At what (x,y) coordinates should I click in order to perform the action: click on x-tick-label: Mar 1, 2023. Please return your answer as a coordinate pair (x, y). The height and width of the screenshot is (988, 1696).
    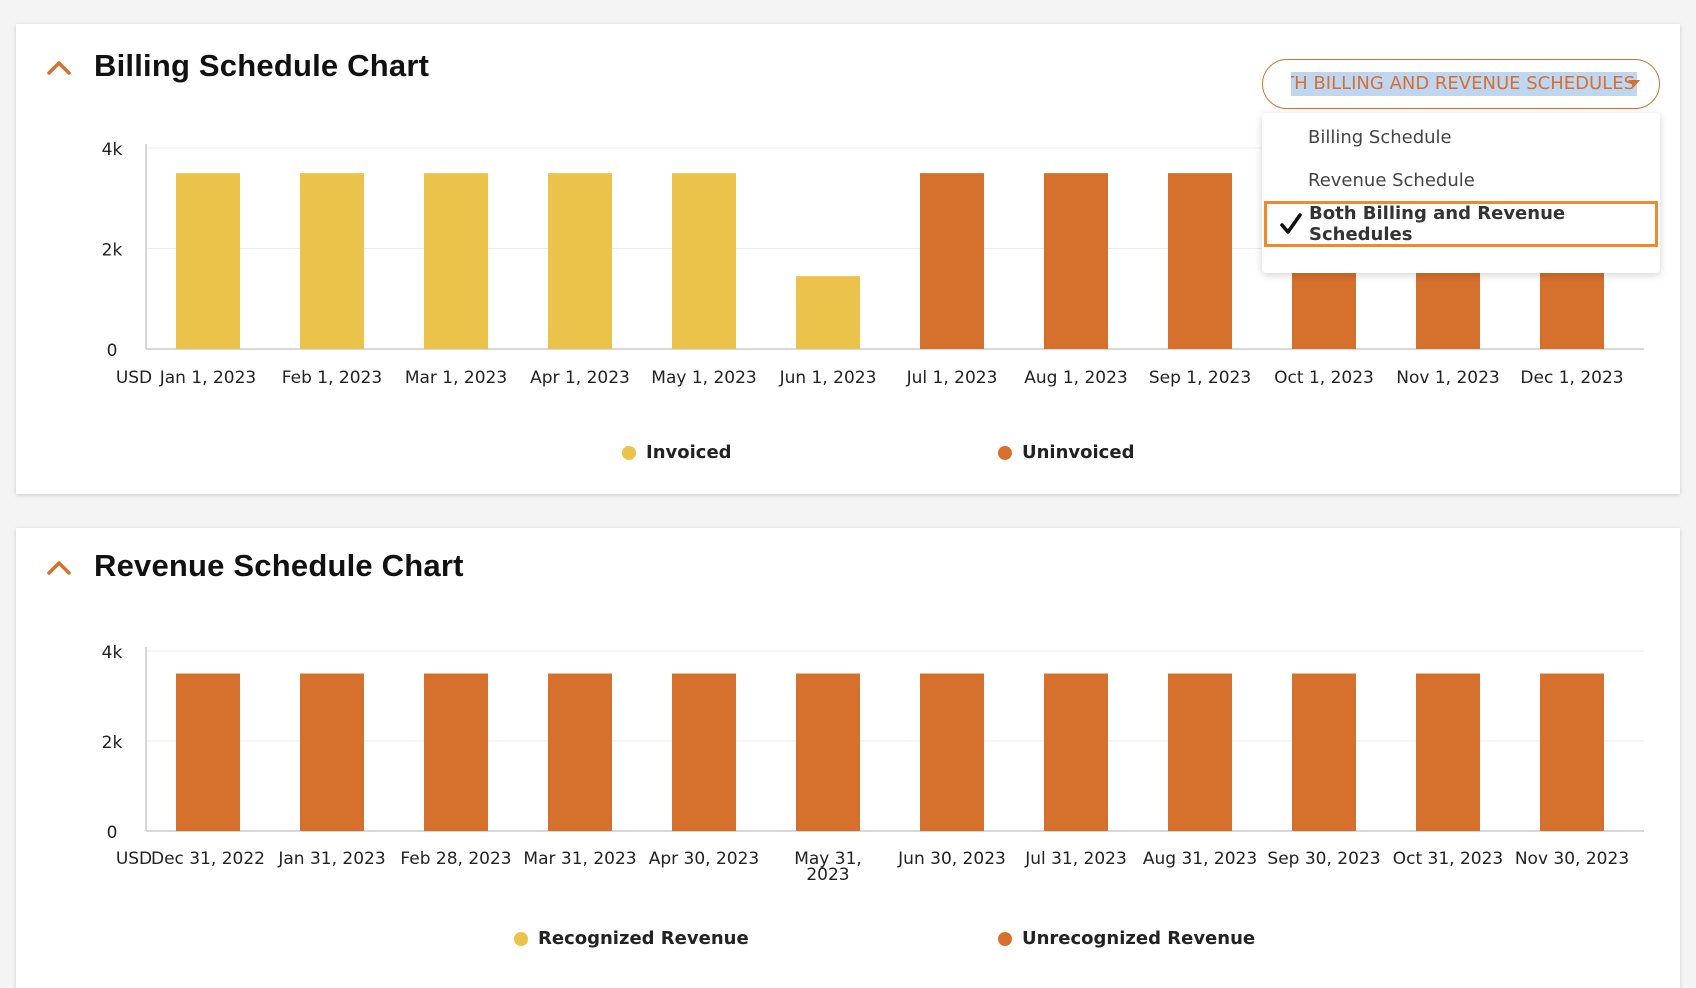
    Looking at the image, I should click on (456, 378).